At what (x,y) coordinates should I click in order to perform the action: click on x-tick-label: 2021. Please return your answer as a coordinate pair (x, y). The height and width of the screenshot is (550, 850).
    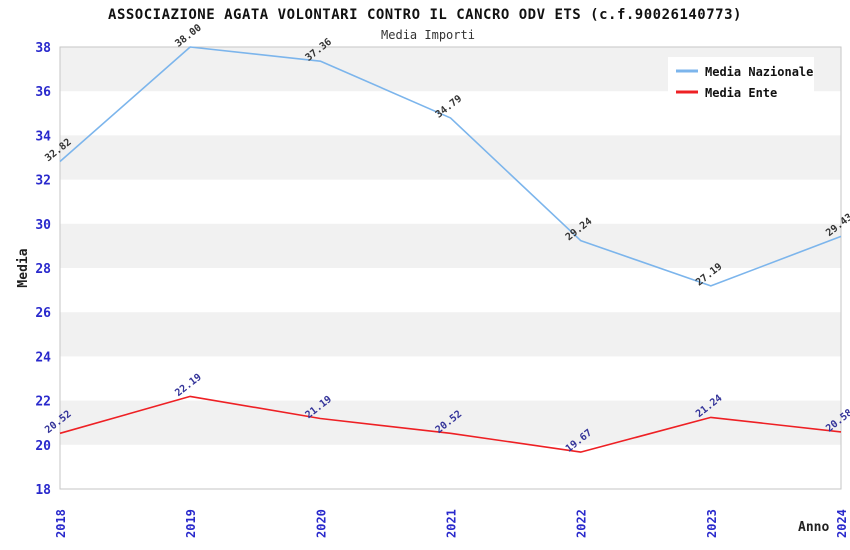
    Looking at the image, I should click on (452, 523).